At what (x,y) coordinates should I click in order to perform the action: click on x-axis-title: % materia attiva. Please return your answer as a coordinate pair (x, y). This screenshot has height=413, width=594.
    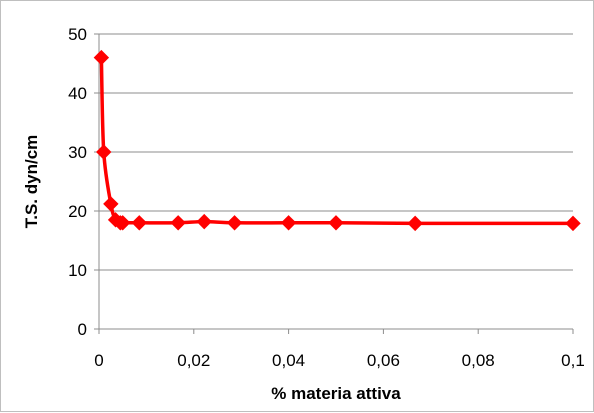
    Looking at the image, I should click on (336, 393).